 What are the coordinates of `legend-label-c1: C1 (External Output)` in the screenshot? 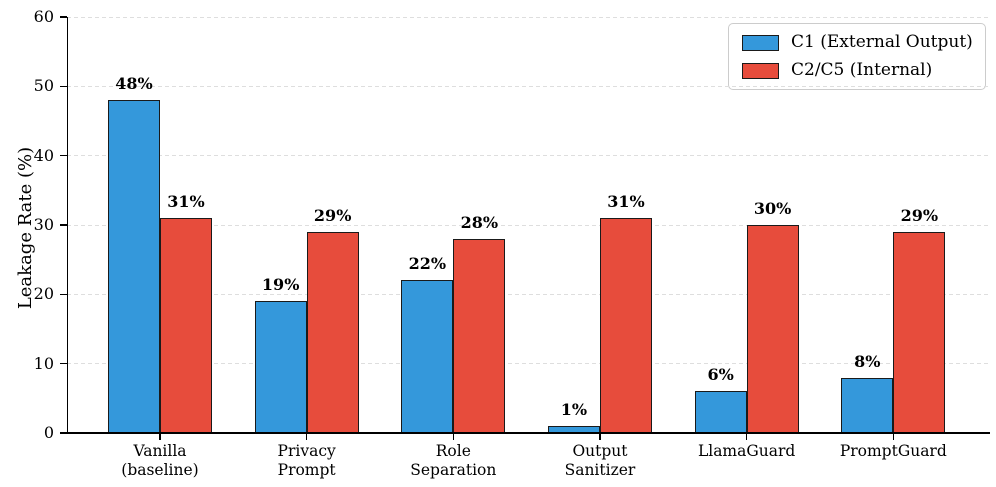 It's located at (882, 42).